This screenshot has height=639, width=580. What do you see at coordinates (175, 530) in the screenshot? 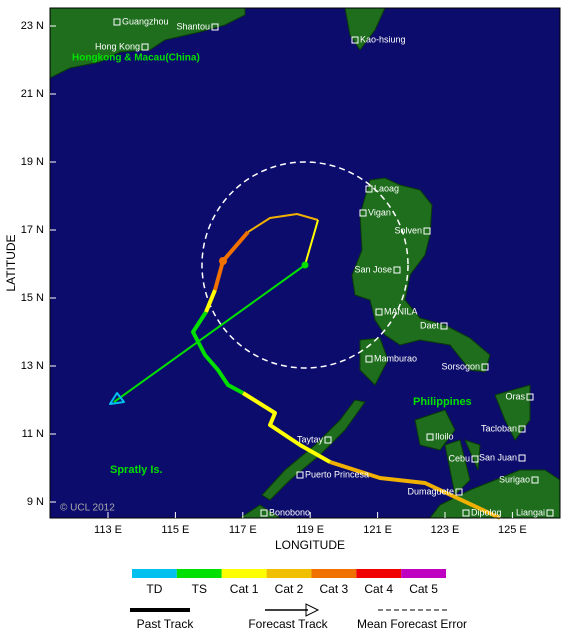
I see `lon-tick-label: 115 E` at bounding box center [175, 530].